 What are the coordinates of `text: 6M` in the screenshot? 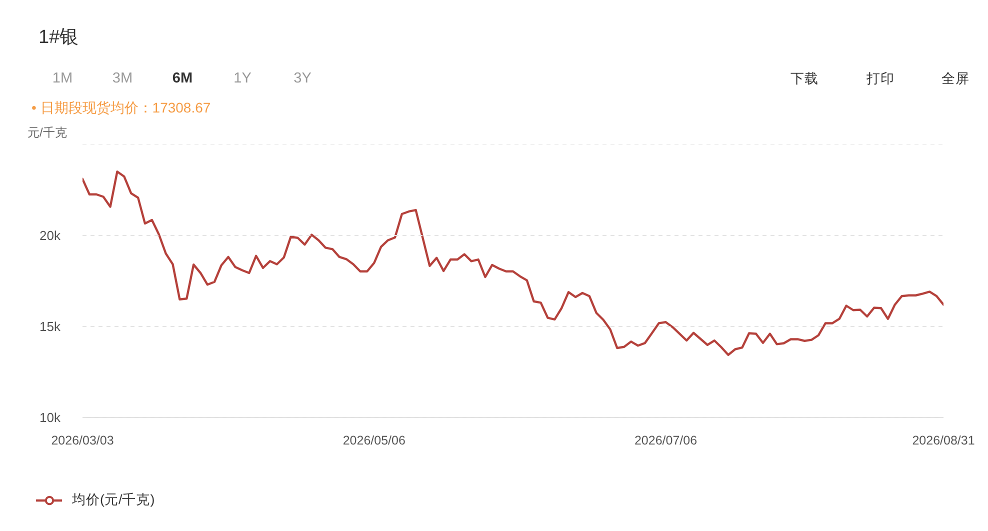 It's located at (182, 78).